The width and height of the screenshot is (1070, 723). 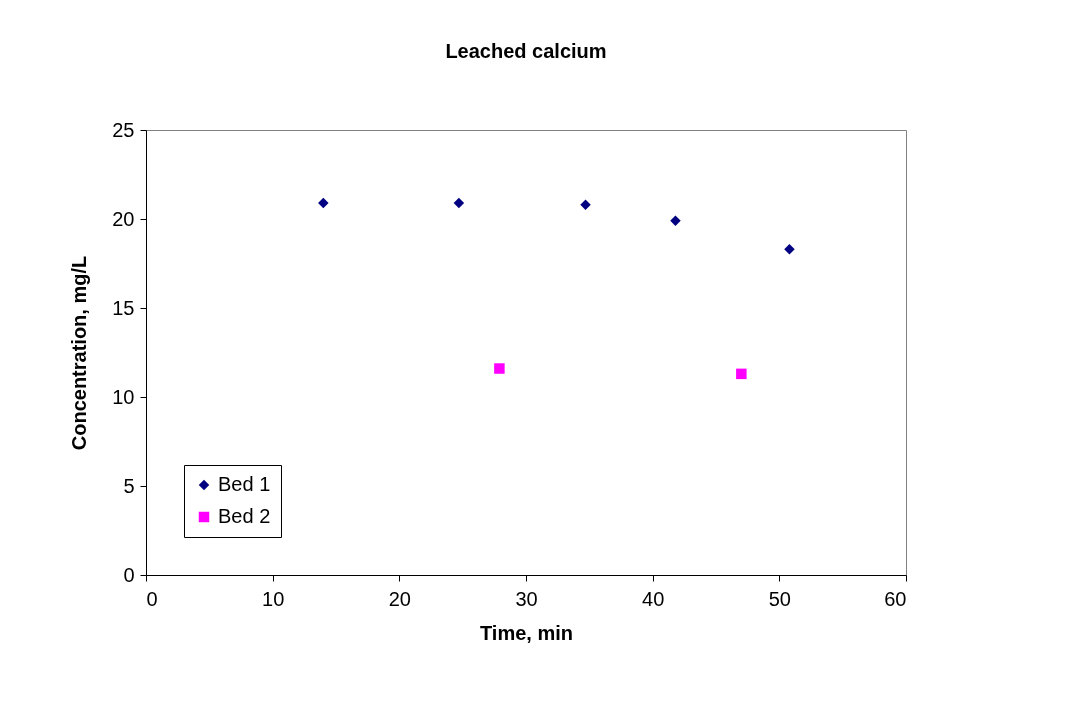 I want to click on x-tick-label: 20, so click(x=399, y=598).